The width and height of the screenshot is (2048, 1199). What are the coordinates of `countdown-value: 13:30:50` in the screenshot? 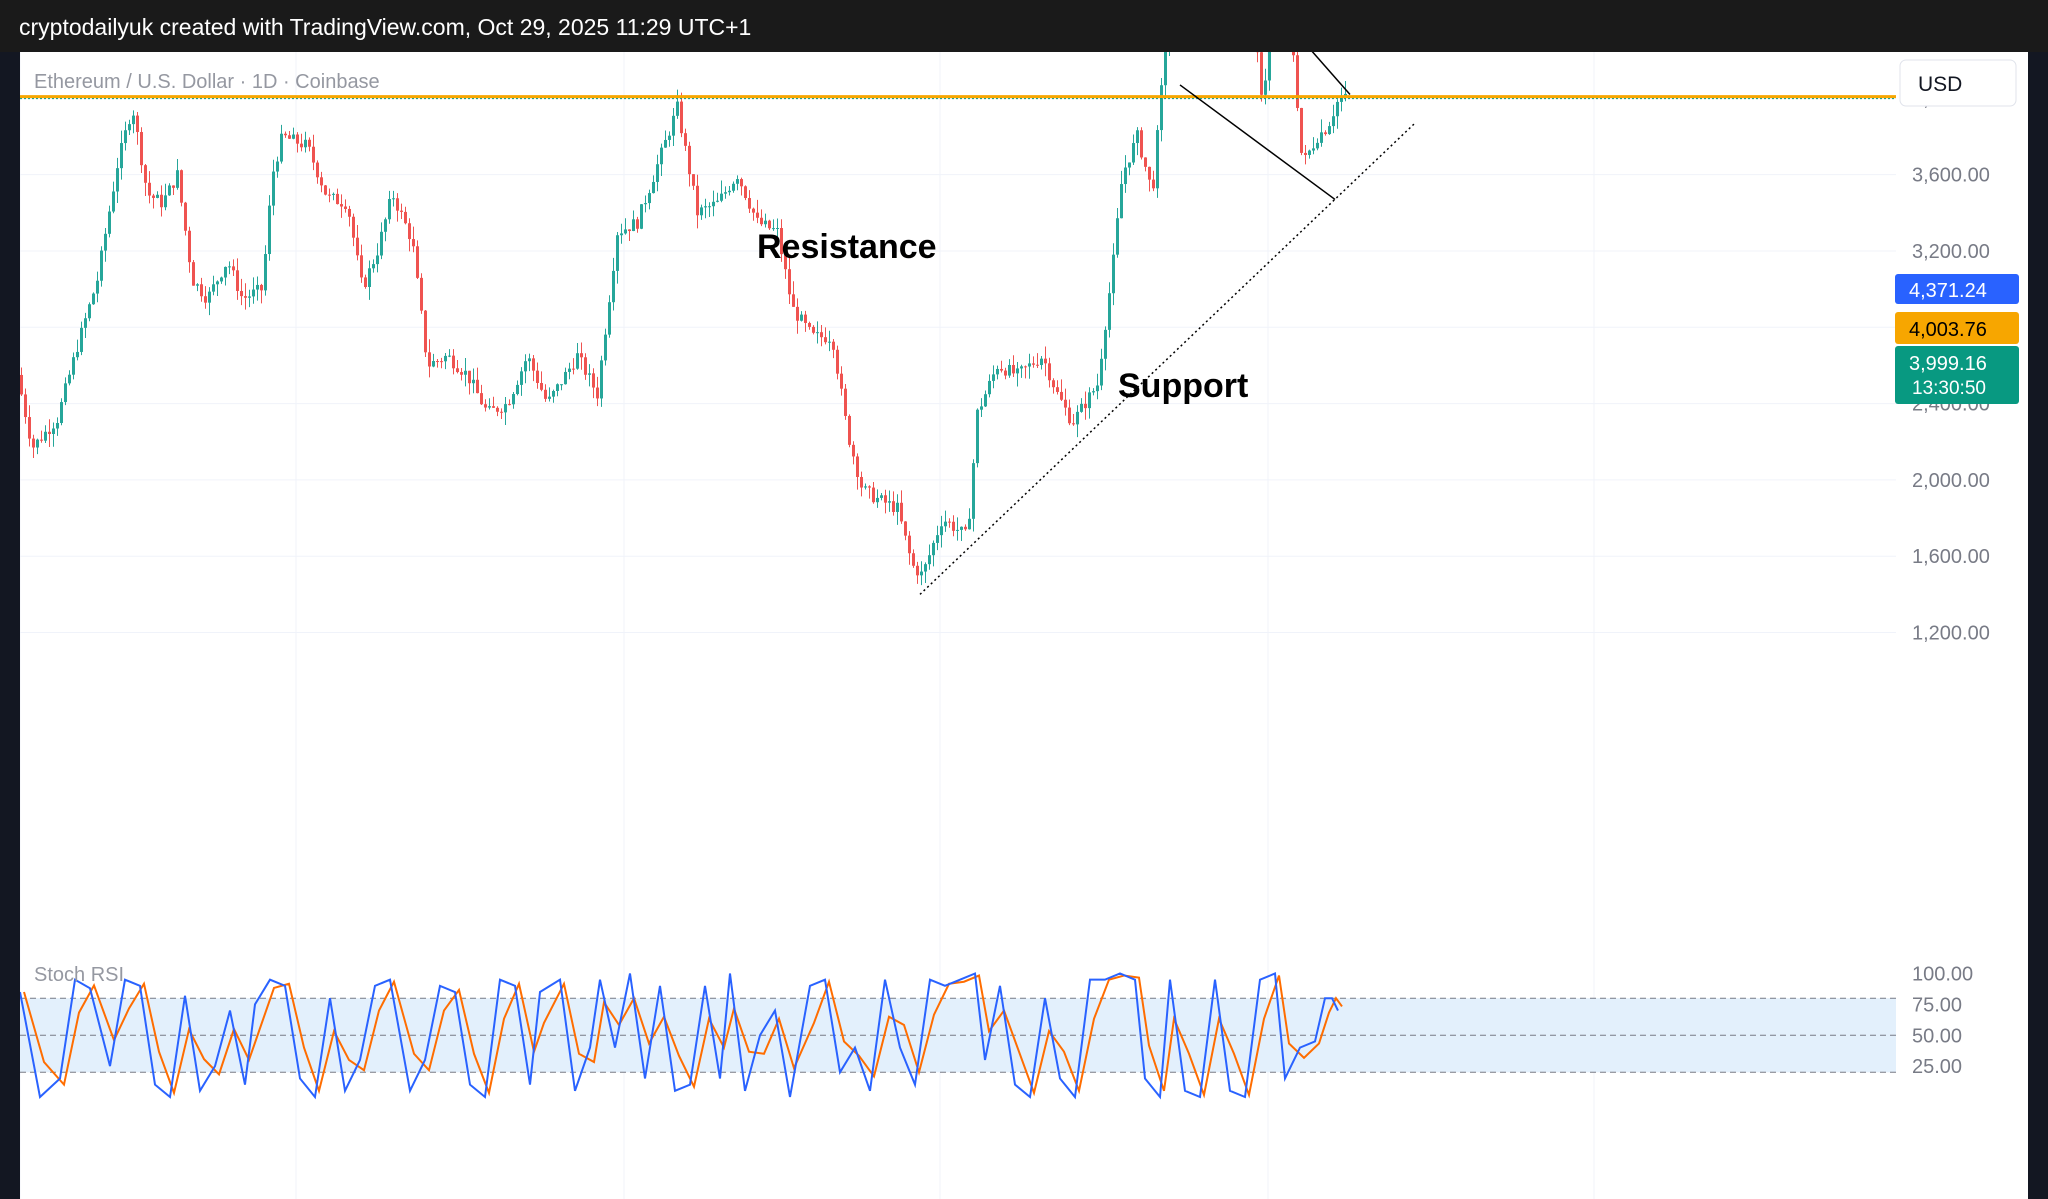 It's located at (1949, 388).